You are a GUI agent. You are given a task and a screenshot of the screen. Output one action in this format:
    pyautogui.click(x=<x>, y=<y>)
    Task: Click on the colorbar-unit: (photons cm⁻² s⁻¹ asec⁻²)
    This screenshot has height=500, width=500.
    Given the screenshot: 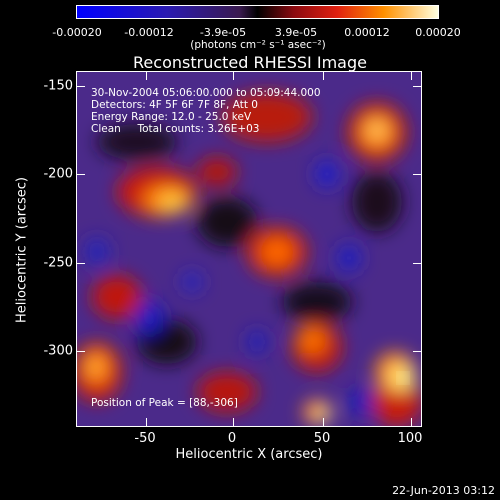 What is the action you would take?
    pyautogui.click(x=258, y=45)
    